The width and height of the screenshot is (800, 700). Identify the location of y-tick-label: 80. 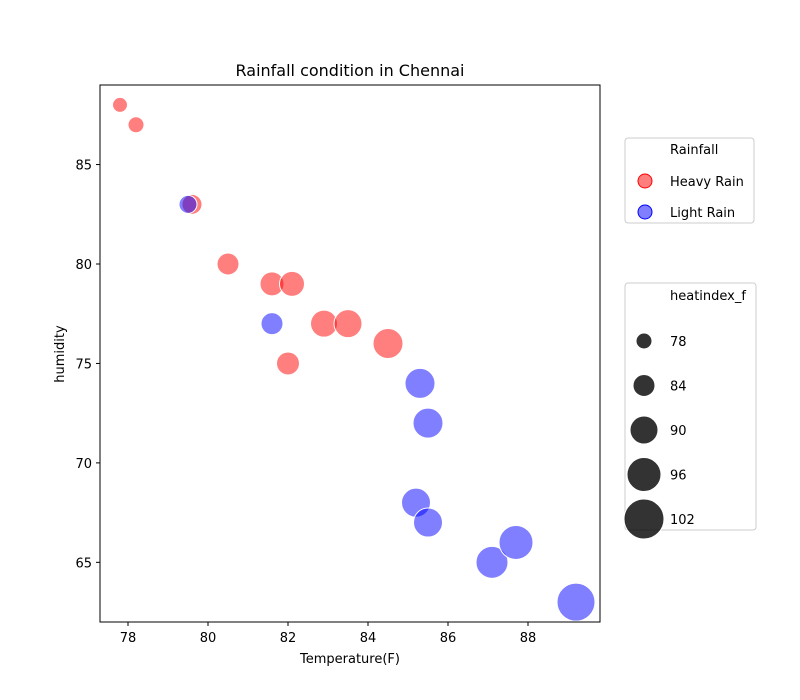
(83, 265).